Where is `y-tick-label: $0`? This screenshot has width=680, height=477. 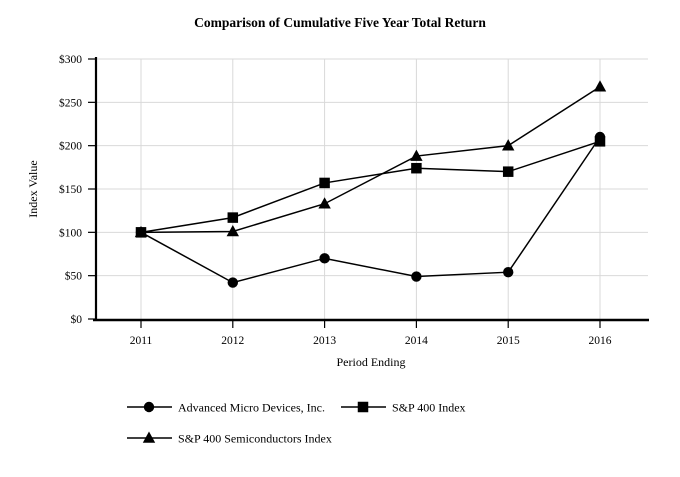 y-tick-label: $0 is located at coordinates (77, 319).